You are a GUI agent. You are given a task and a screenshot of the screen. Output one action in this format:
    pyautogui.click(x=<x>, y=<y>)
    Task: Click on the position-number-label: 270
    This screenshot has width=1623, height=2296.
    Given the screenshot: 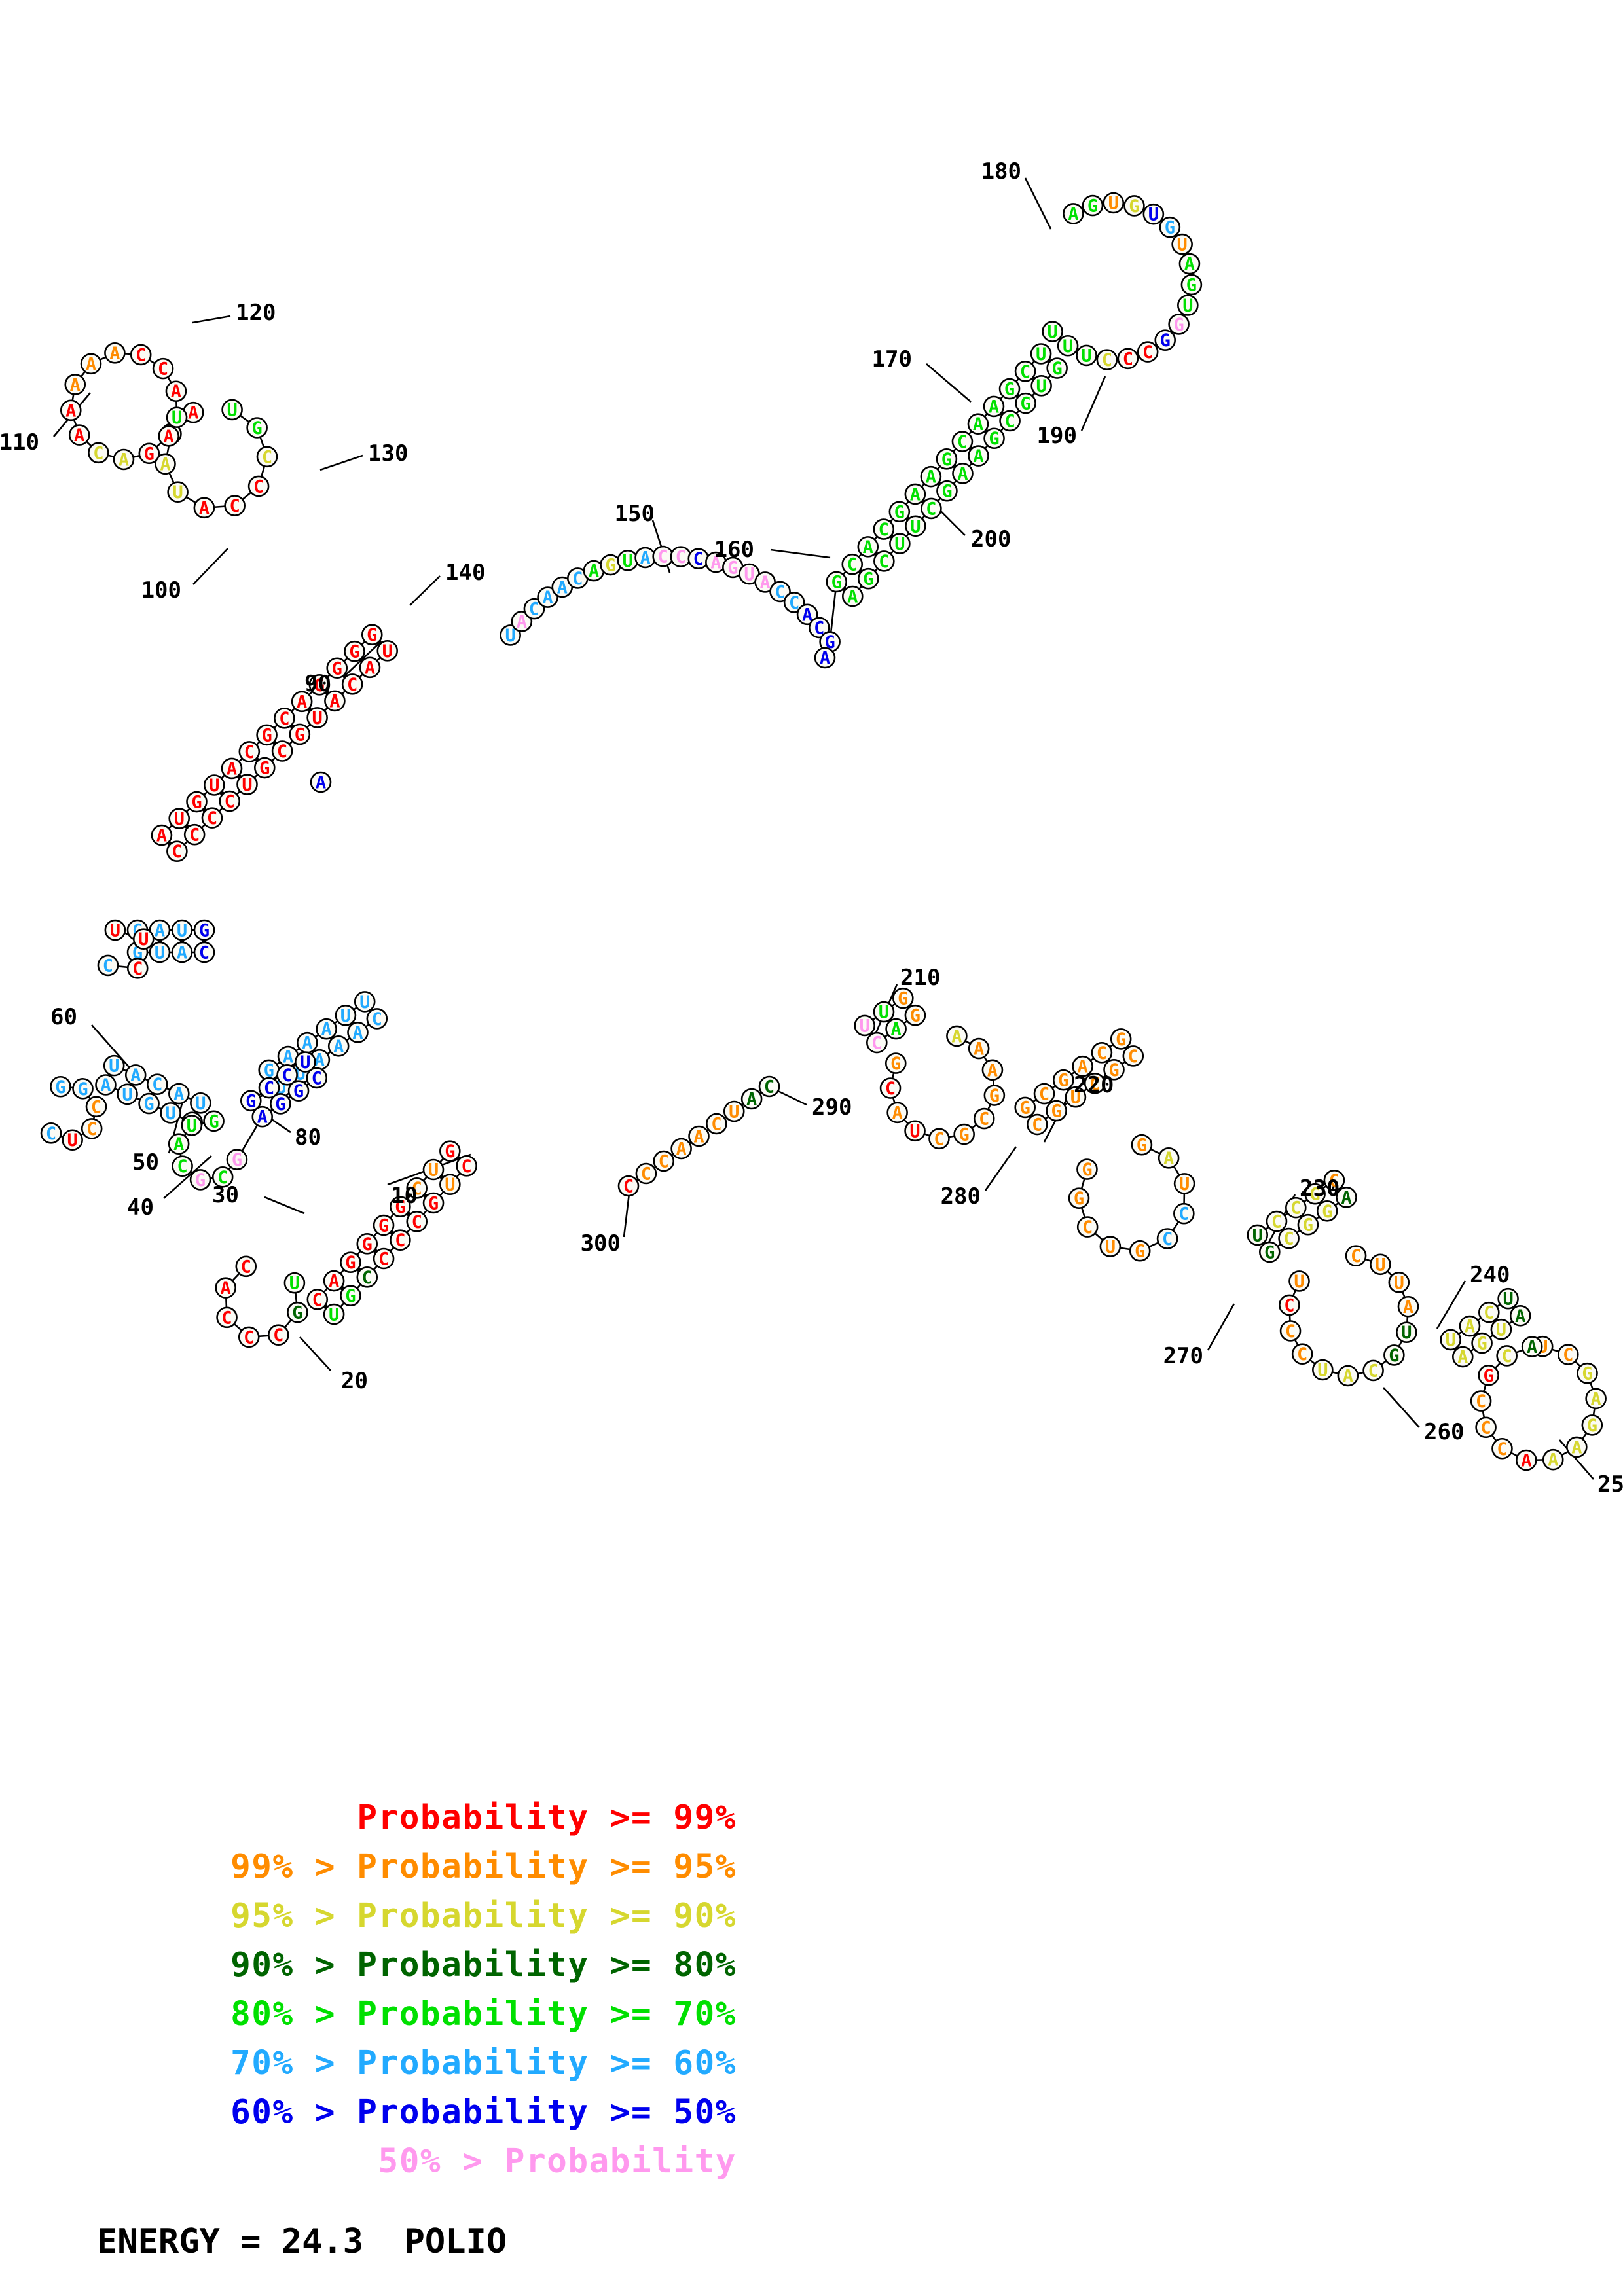 What is the action you would take?
    pyautogui.click(x=1183, y=1356)
    